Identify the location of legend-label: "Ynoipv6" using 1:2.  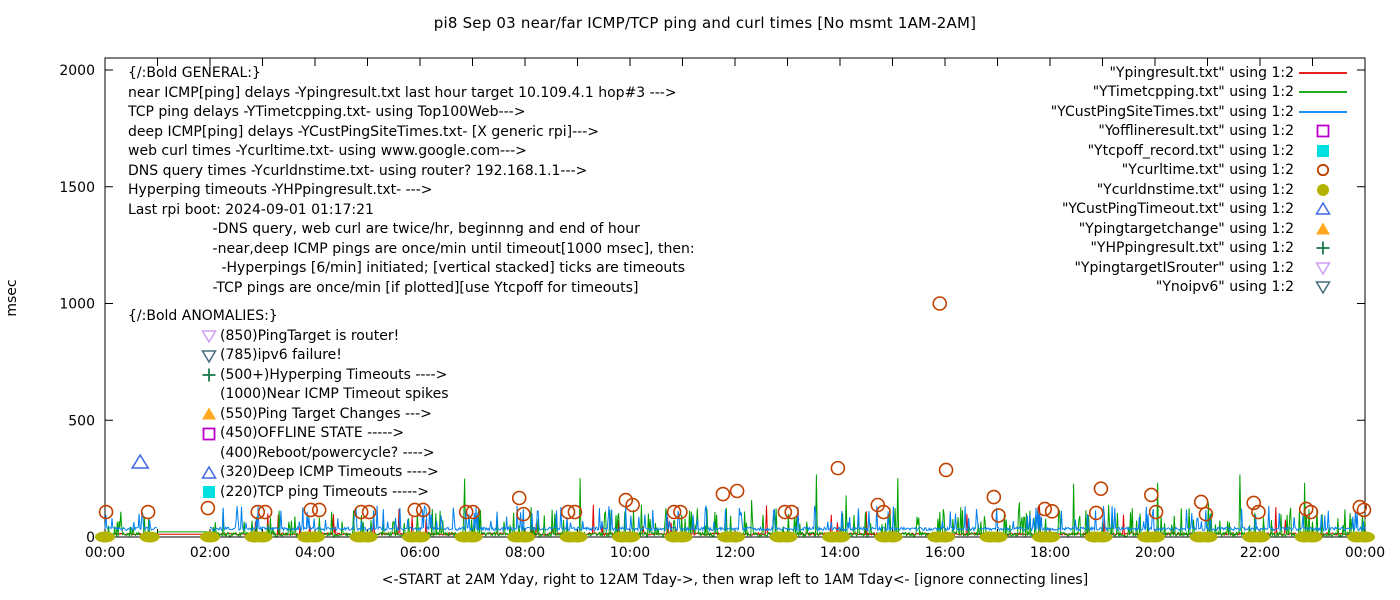
(1224, 287).